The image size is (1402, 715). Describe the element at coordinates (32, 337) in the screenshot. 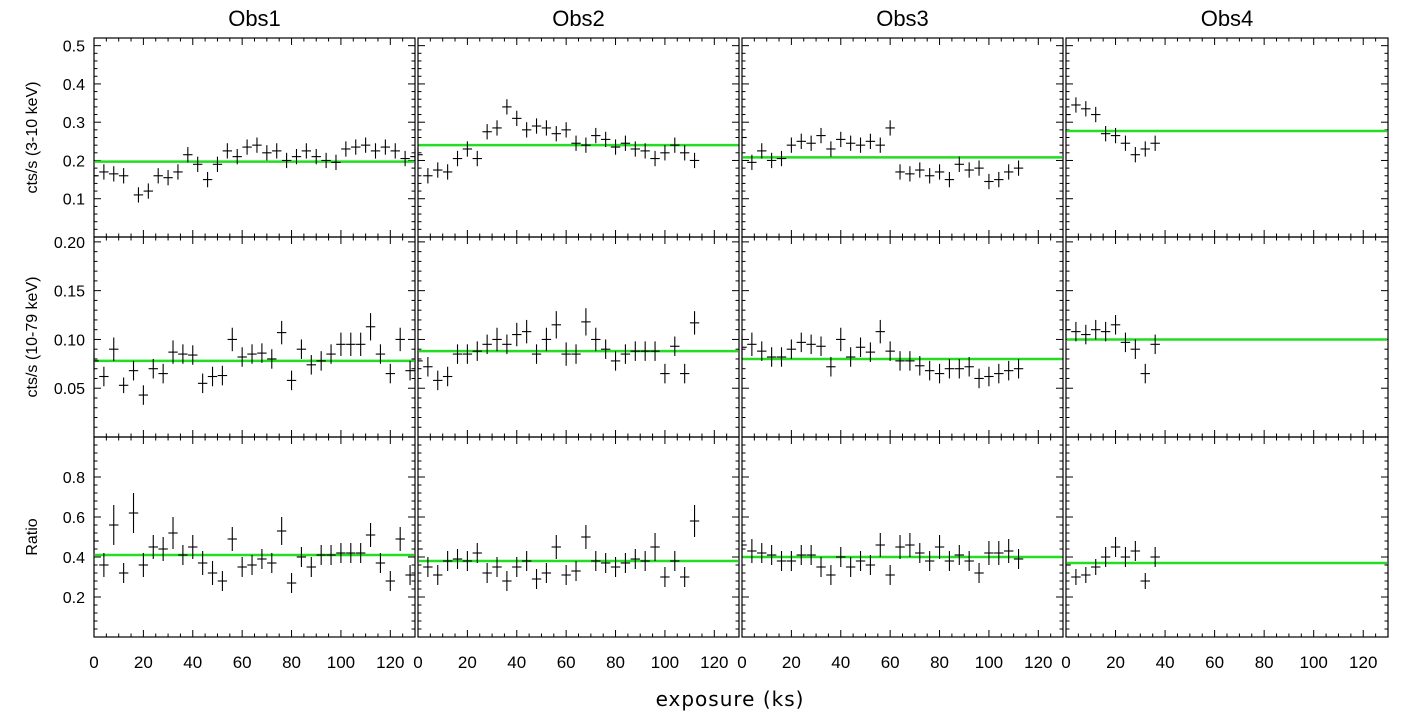

I see `y-axis-label-row-2: cts/s (10-79 keV)` at that location.